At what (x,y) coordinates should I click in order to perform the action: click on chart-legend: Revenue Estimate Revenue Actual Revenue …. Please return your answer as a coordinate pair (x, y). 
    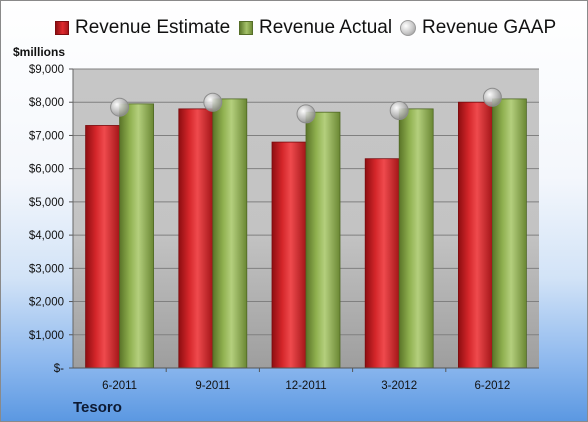
    Looking at the image, I should click on (294, 28).